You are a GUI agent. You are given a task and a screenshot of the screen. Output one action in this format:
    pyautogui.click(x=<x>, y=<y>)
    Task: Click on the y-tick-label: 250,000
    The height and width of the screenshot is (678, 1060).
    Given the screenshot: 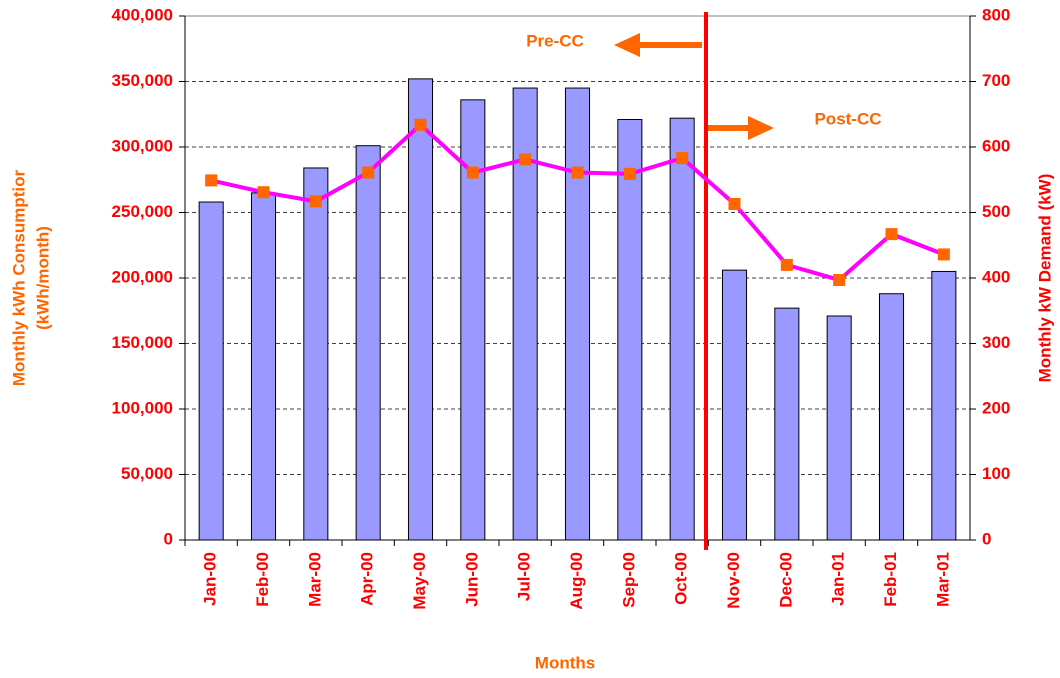 What is the action you would take?
    pyautogui.click(x=142, y=211)
    